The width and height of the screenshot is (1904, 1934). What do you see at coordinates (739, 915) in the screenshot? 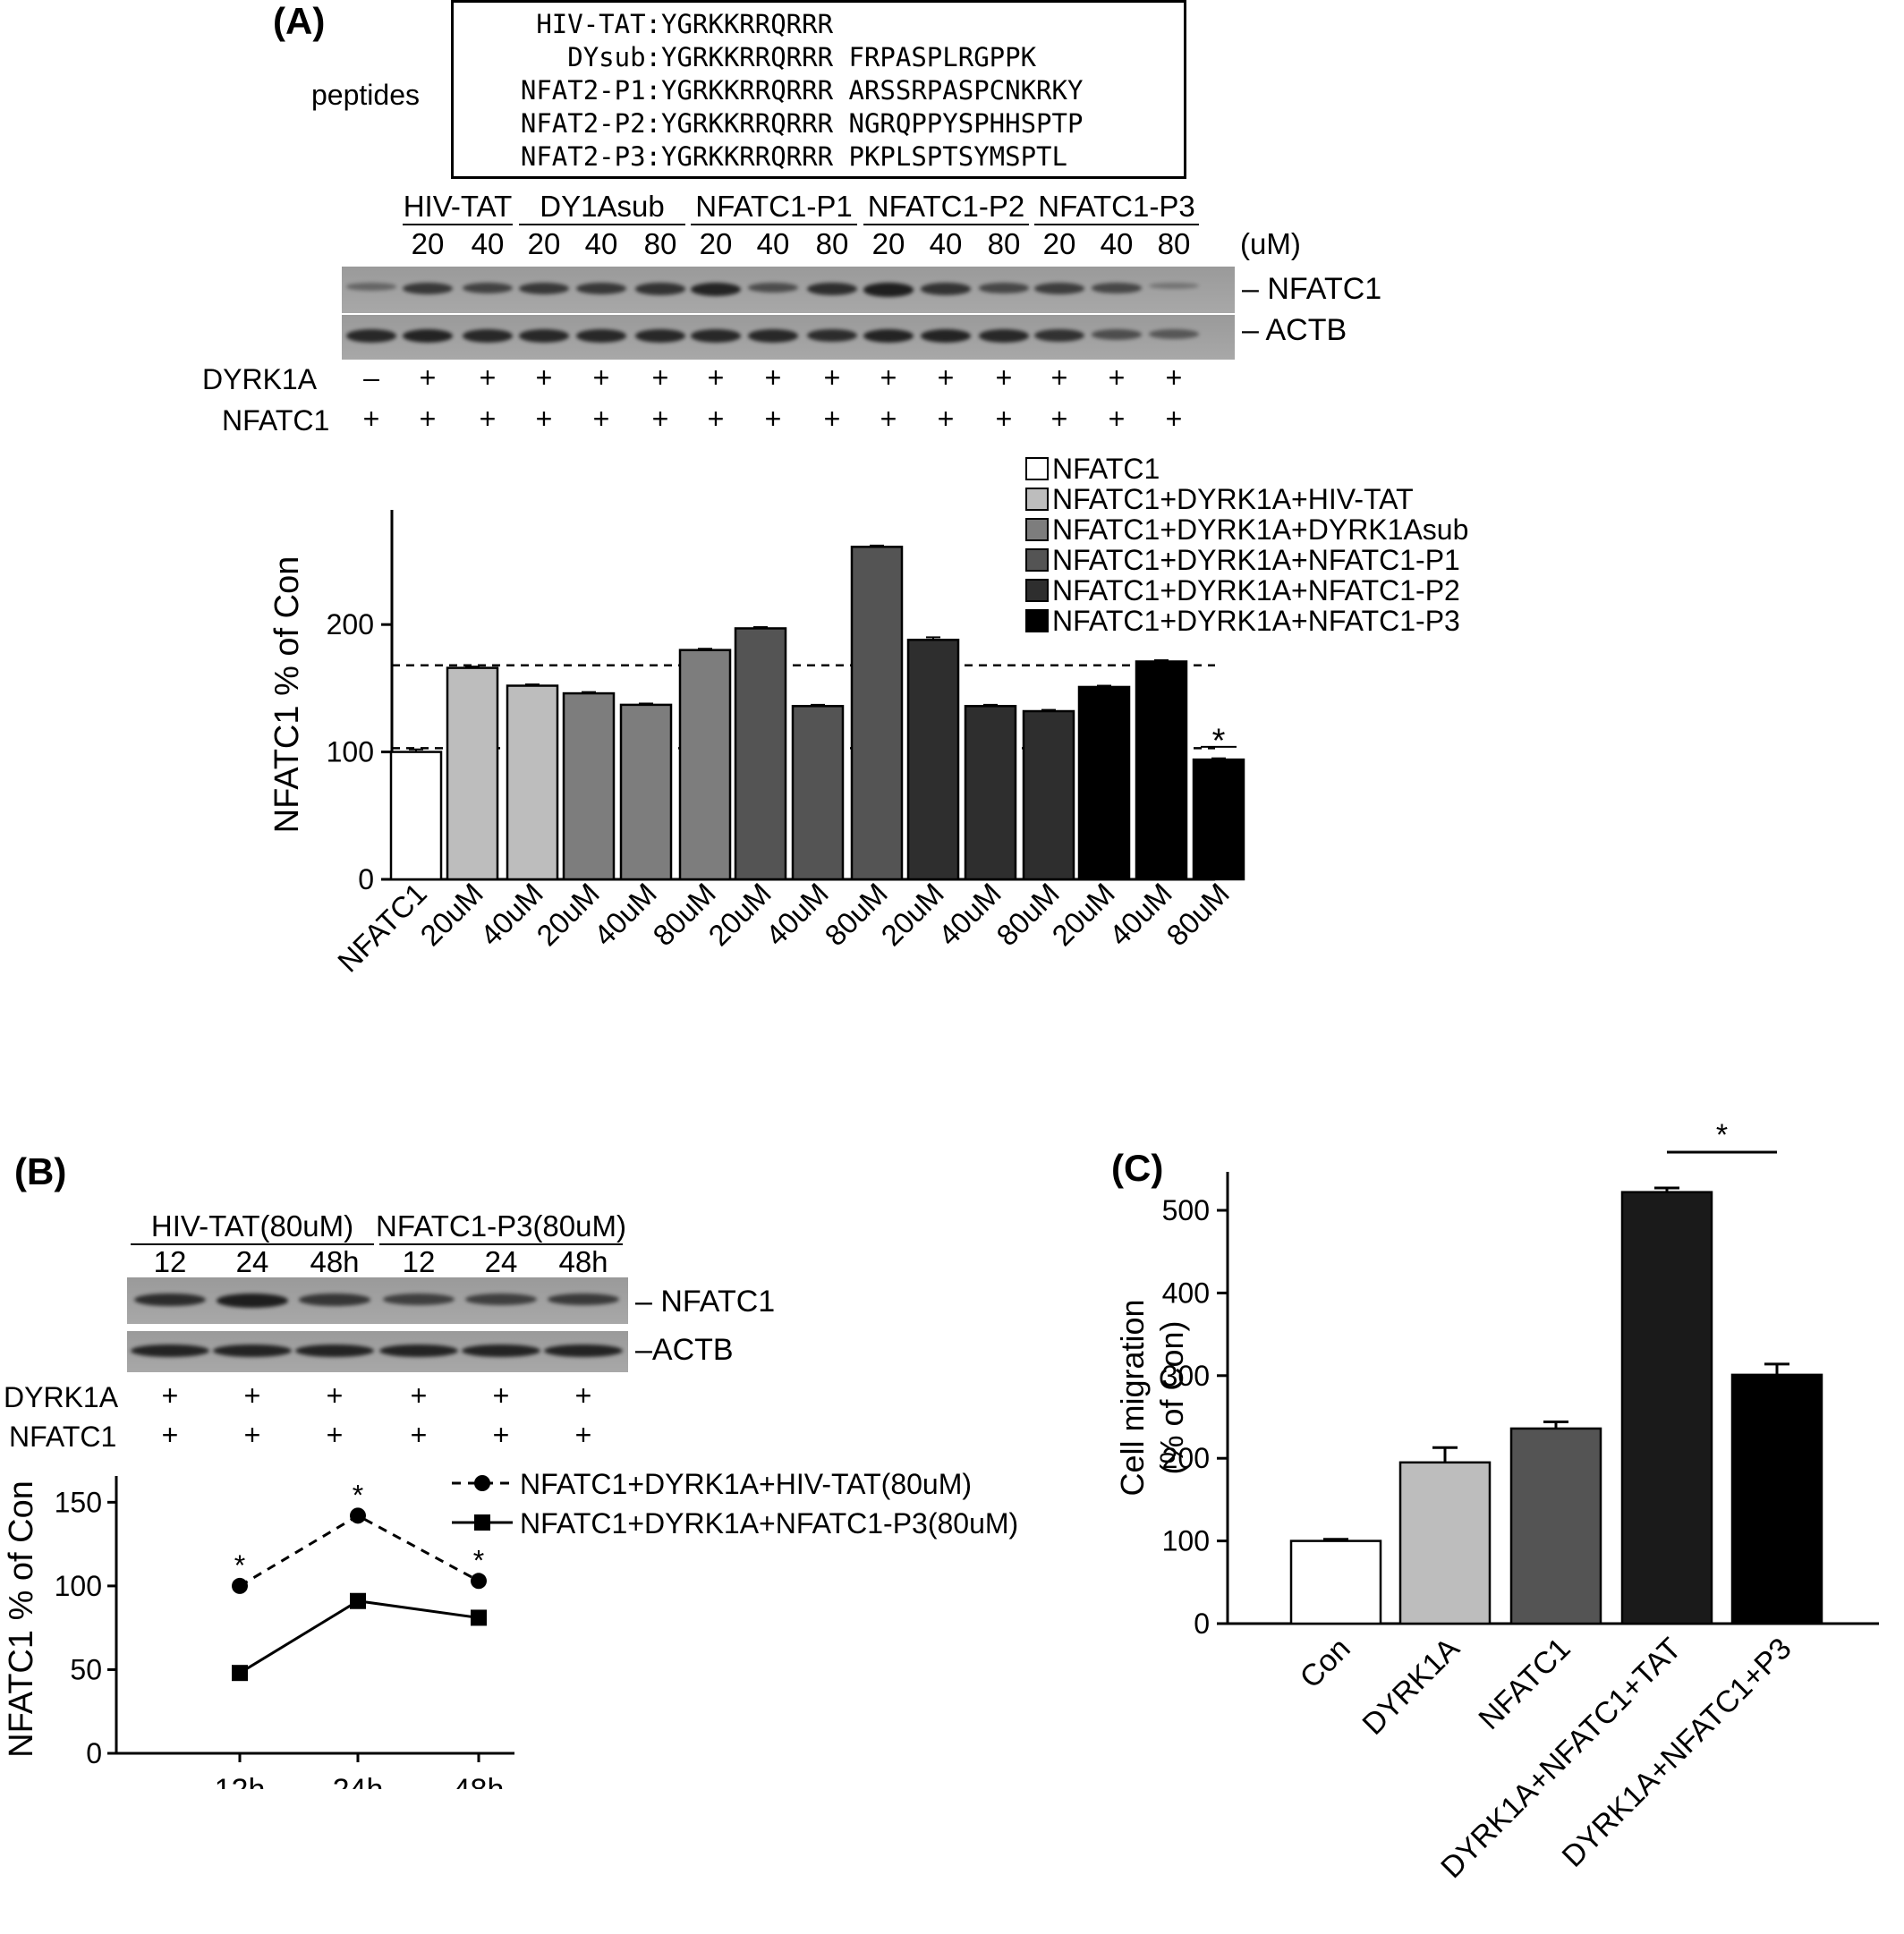
I see `x-tick-label: 20uM` at bounding box center [739, 915].